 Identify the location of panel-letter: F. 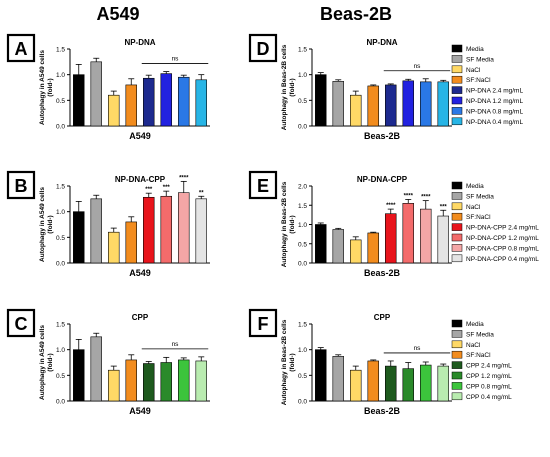
(263, 324).